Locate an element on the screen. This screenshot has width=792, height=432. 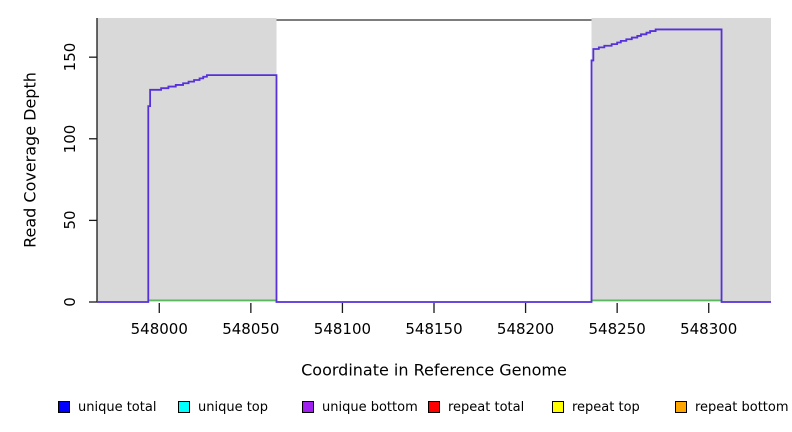
x-tick-label: 548250 is located at coordinates (617, 329).